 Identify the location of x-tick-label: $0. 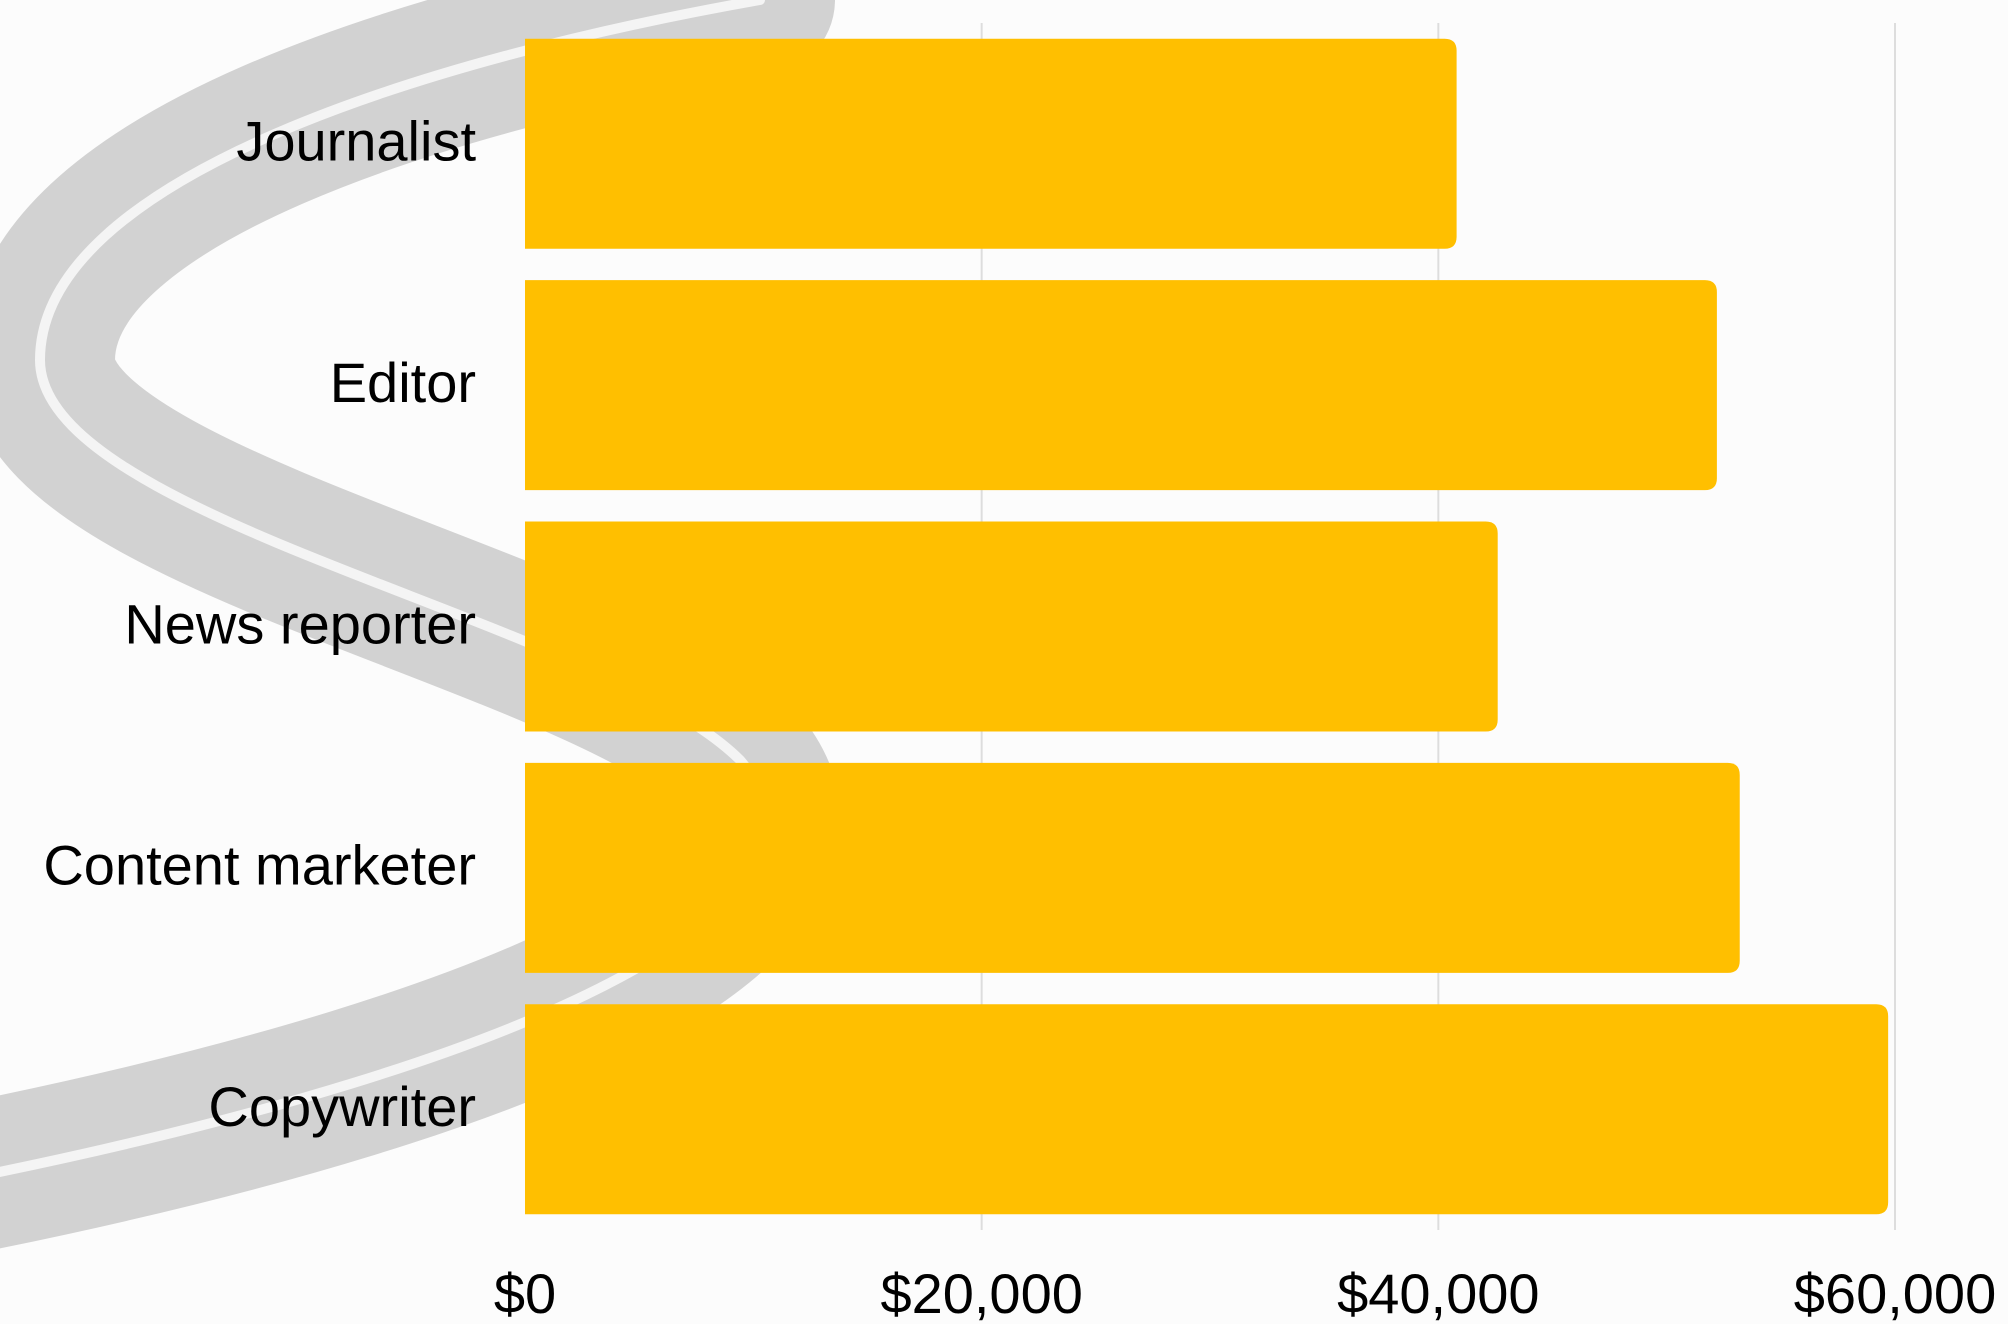
(525, 1293).